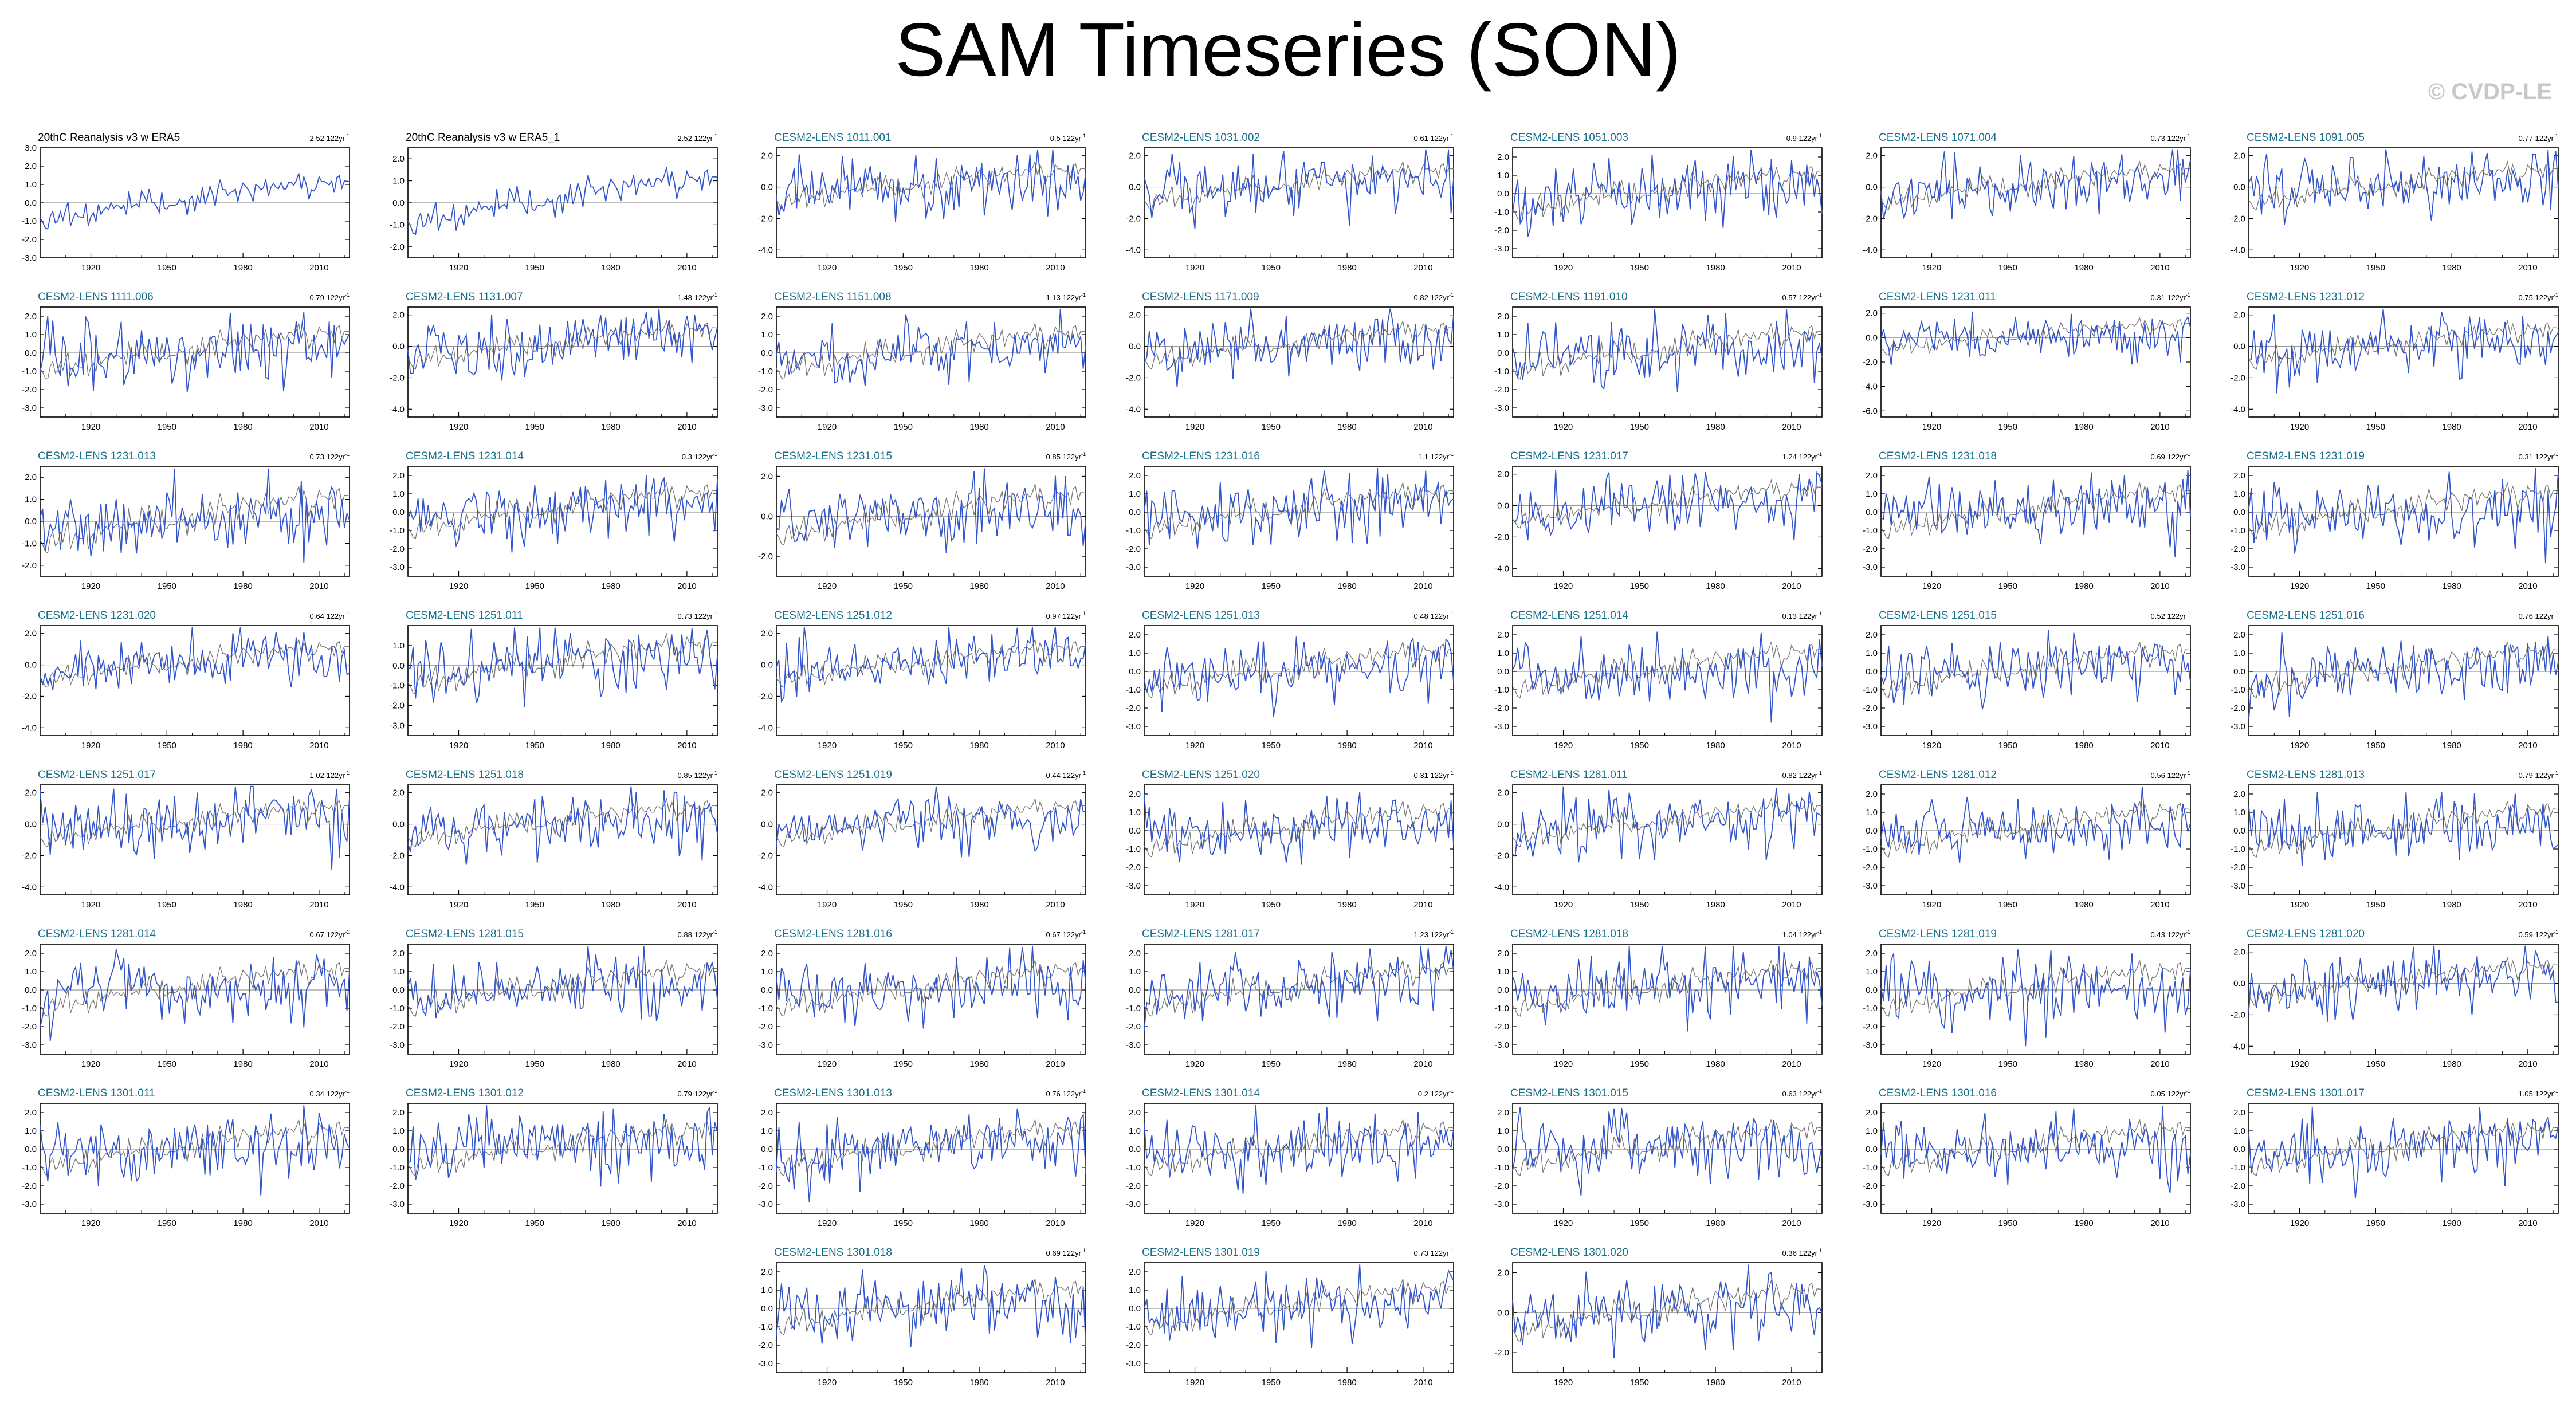  Describe the element at coordinates (2171, 138) in the screenshot. I see `trend-label: 0.73 122yr-1` at that location.